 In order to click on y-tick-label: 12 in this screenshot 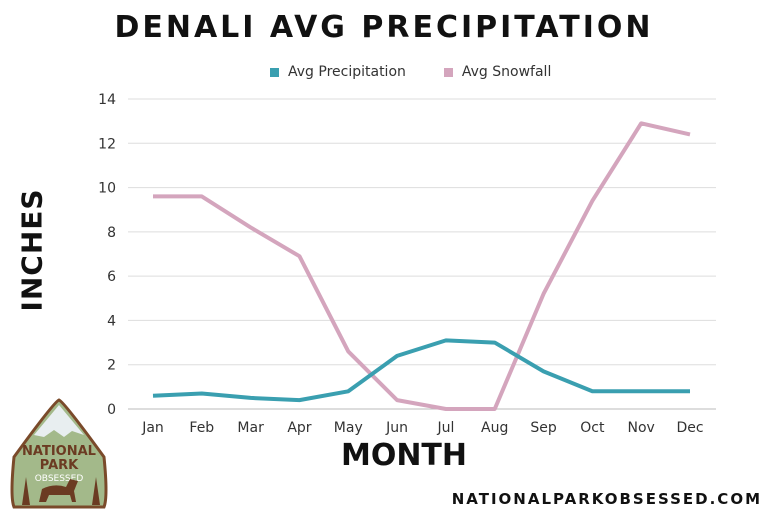, I will do `click(107, 144)`.